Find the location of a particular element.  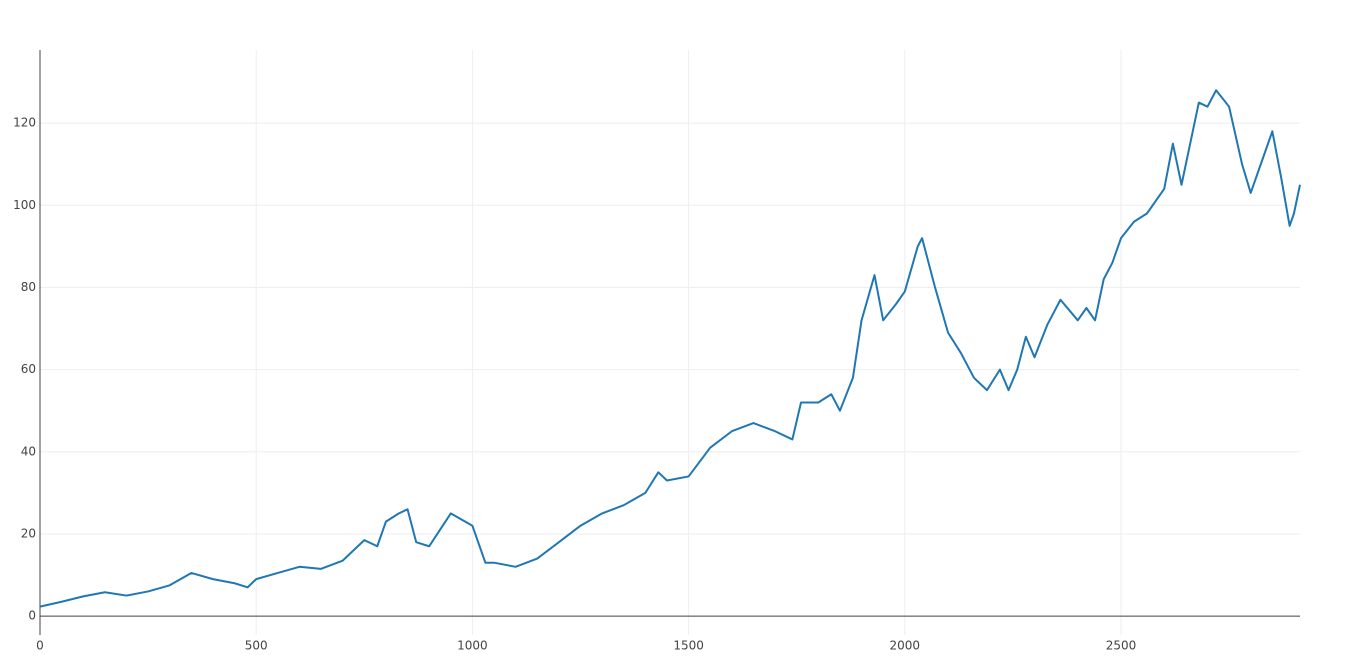

x-tick-label: 1000 is located at coordinates (472, 646).